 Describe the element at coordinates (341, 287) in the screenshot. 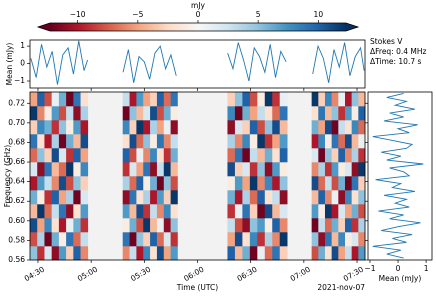

I see `date-label: 2021-nov-07` at that location.